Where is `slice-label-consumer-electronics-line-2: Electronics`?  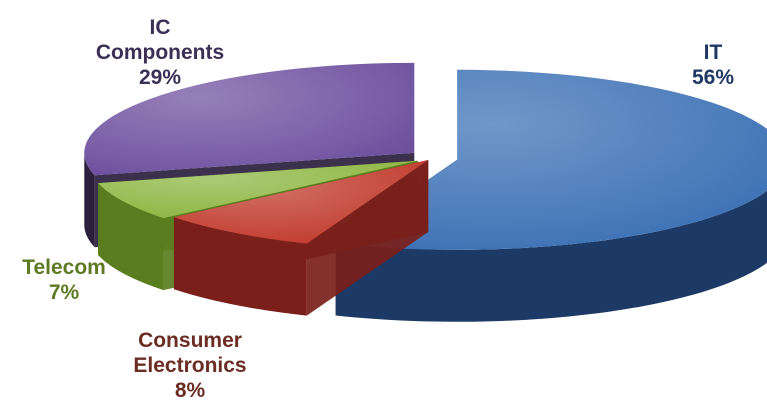 slice-label-consumer-electronics-line-2: Electronics is located at coordinates (190, 365).